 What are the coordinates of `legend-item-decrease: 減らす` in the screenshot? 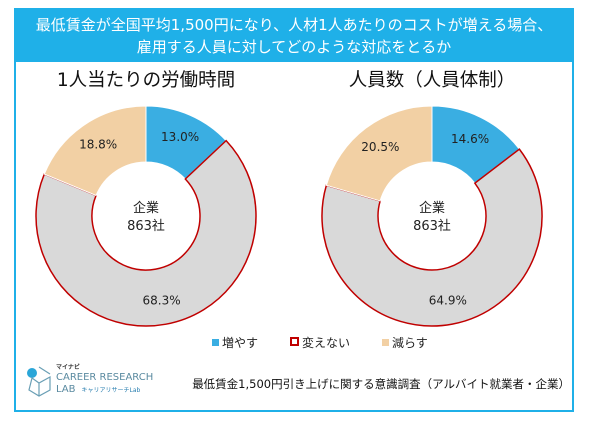 It's located at (405, 343).